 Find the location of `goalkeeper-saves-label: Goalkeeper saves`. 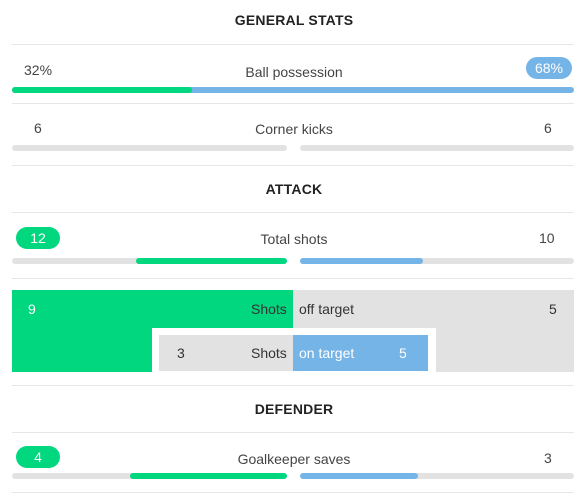

goalkeeper-saves-label: Goalkeeper saves is located at coordinates (294, 459).